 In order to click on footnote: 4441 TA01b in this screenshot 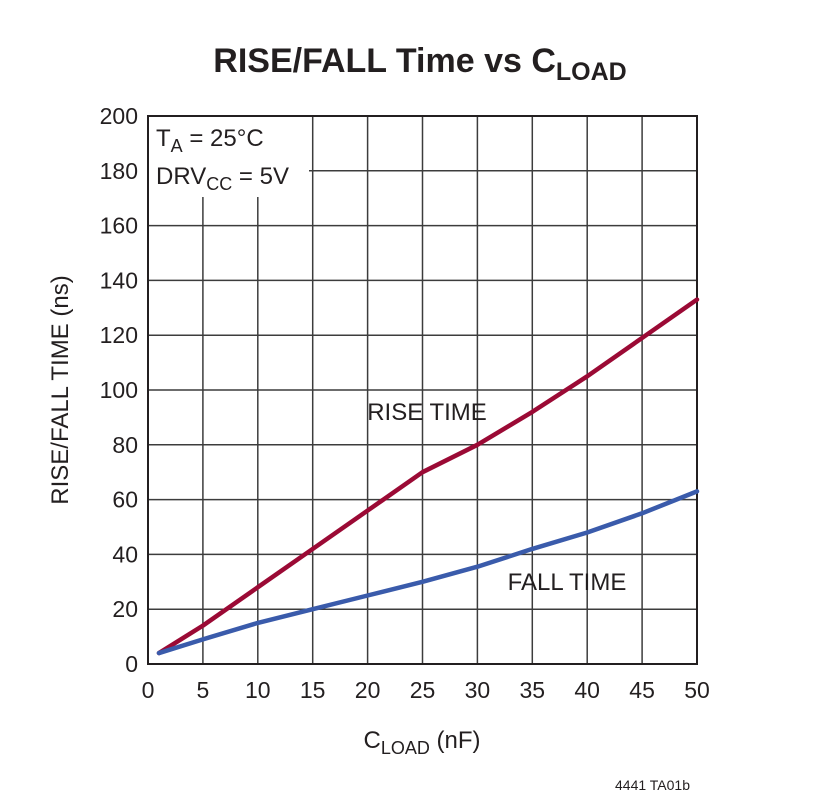, I will do `click(652, 785)`.